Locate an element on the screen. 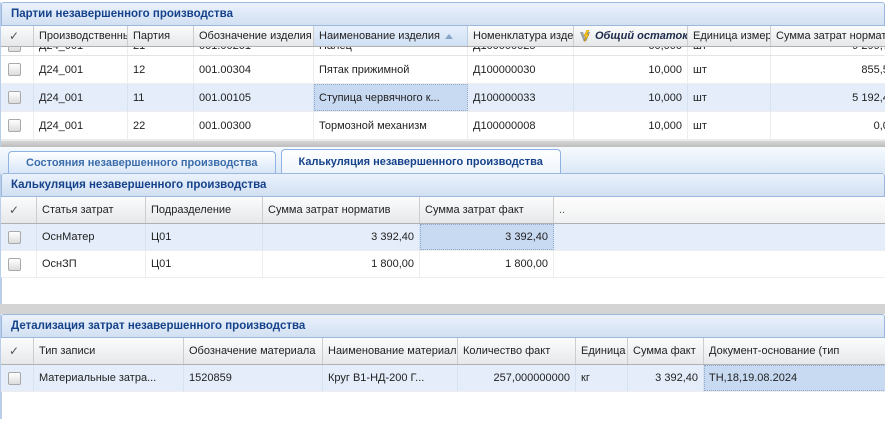 The image size is (885, 421). cell-cost-actual: 1 800,00 is located at coordinates (487, 264).